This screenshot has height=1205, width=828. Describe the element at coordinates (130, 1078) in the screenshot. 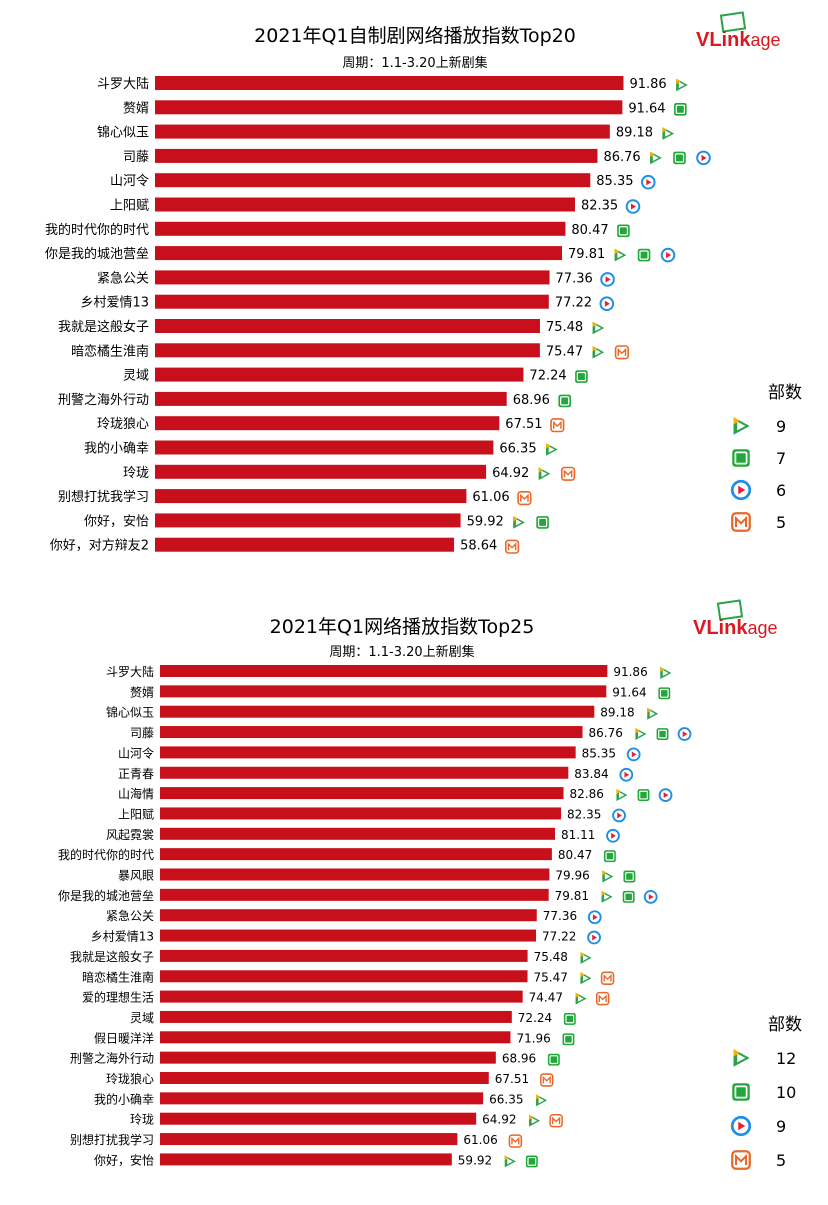

I see `category-label: 玲珑狼心` at that location.